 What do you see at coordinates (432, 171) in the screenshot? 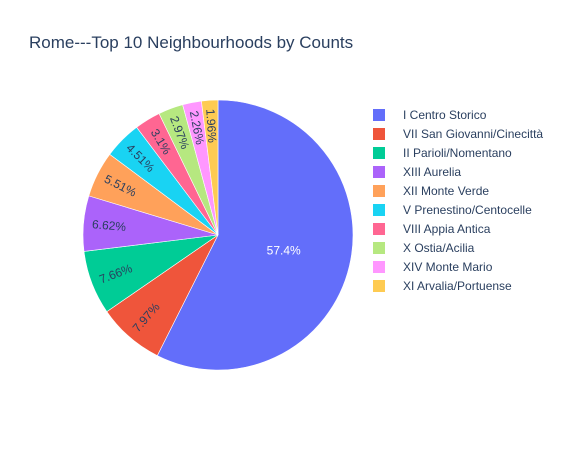
I see `legend-label: XIII Aurelia` at bounding box center [432, 171].